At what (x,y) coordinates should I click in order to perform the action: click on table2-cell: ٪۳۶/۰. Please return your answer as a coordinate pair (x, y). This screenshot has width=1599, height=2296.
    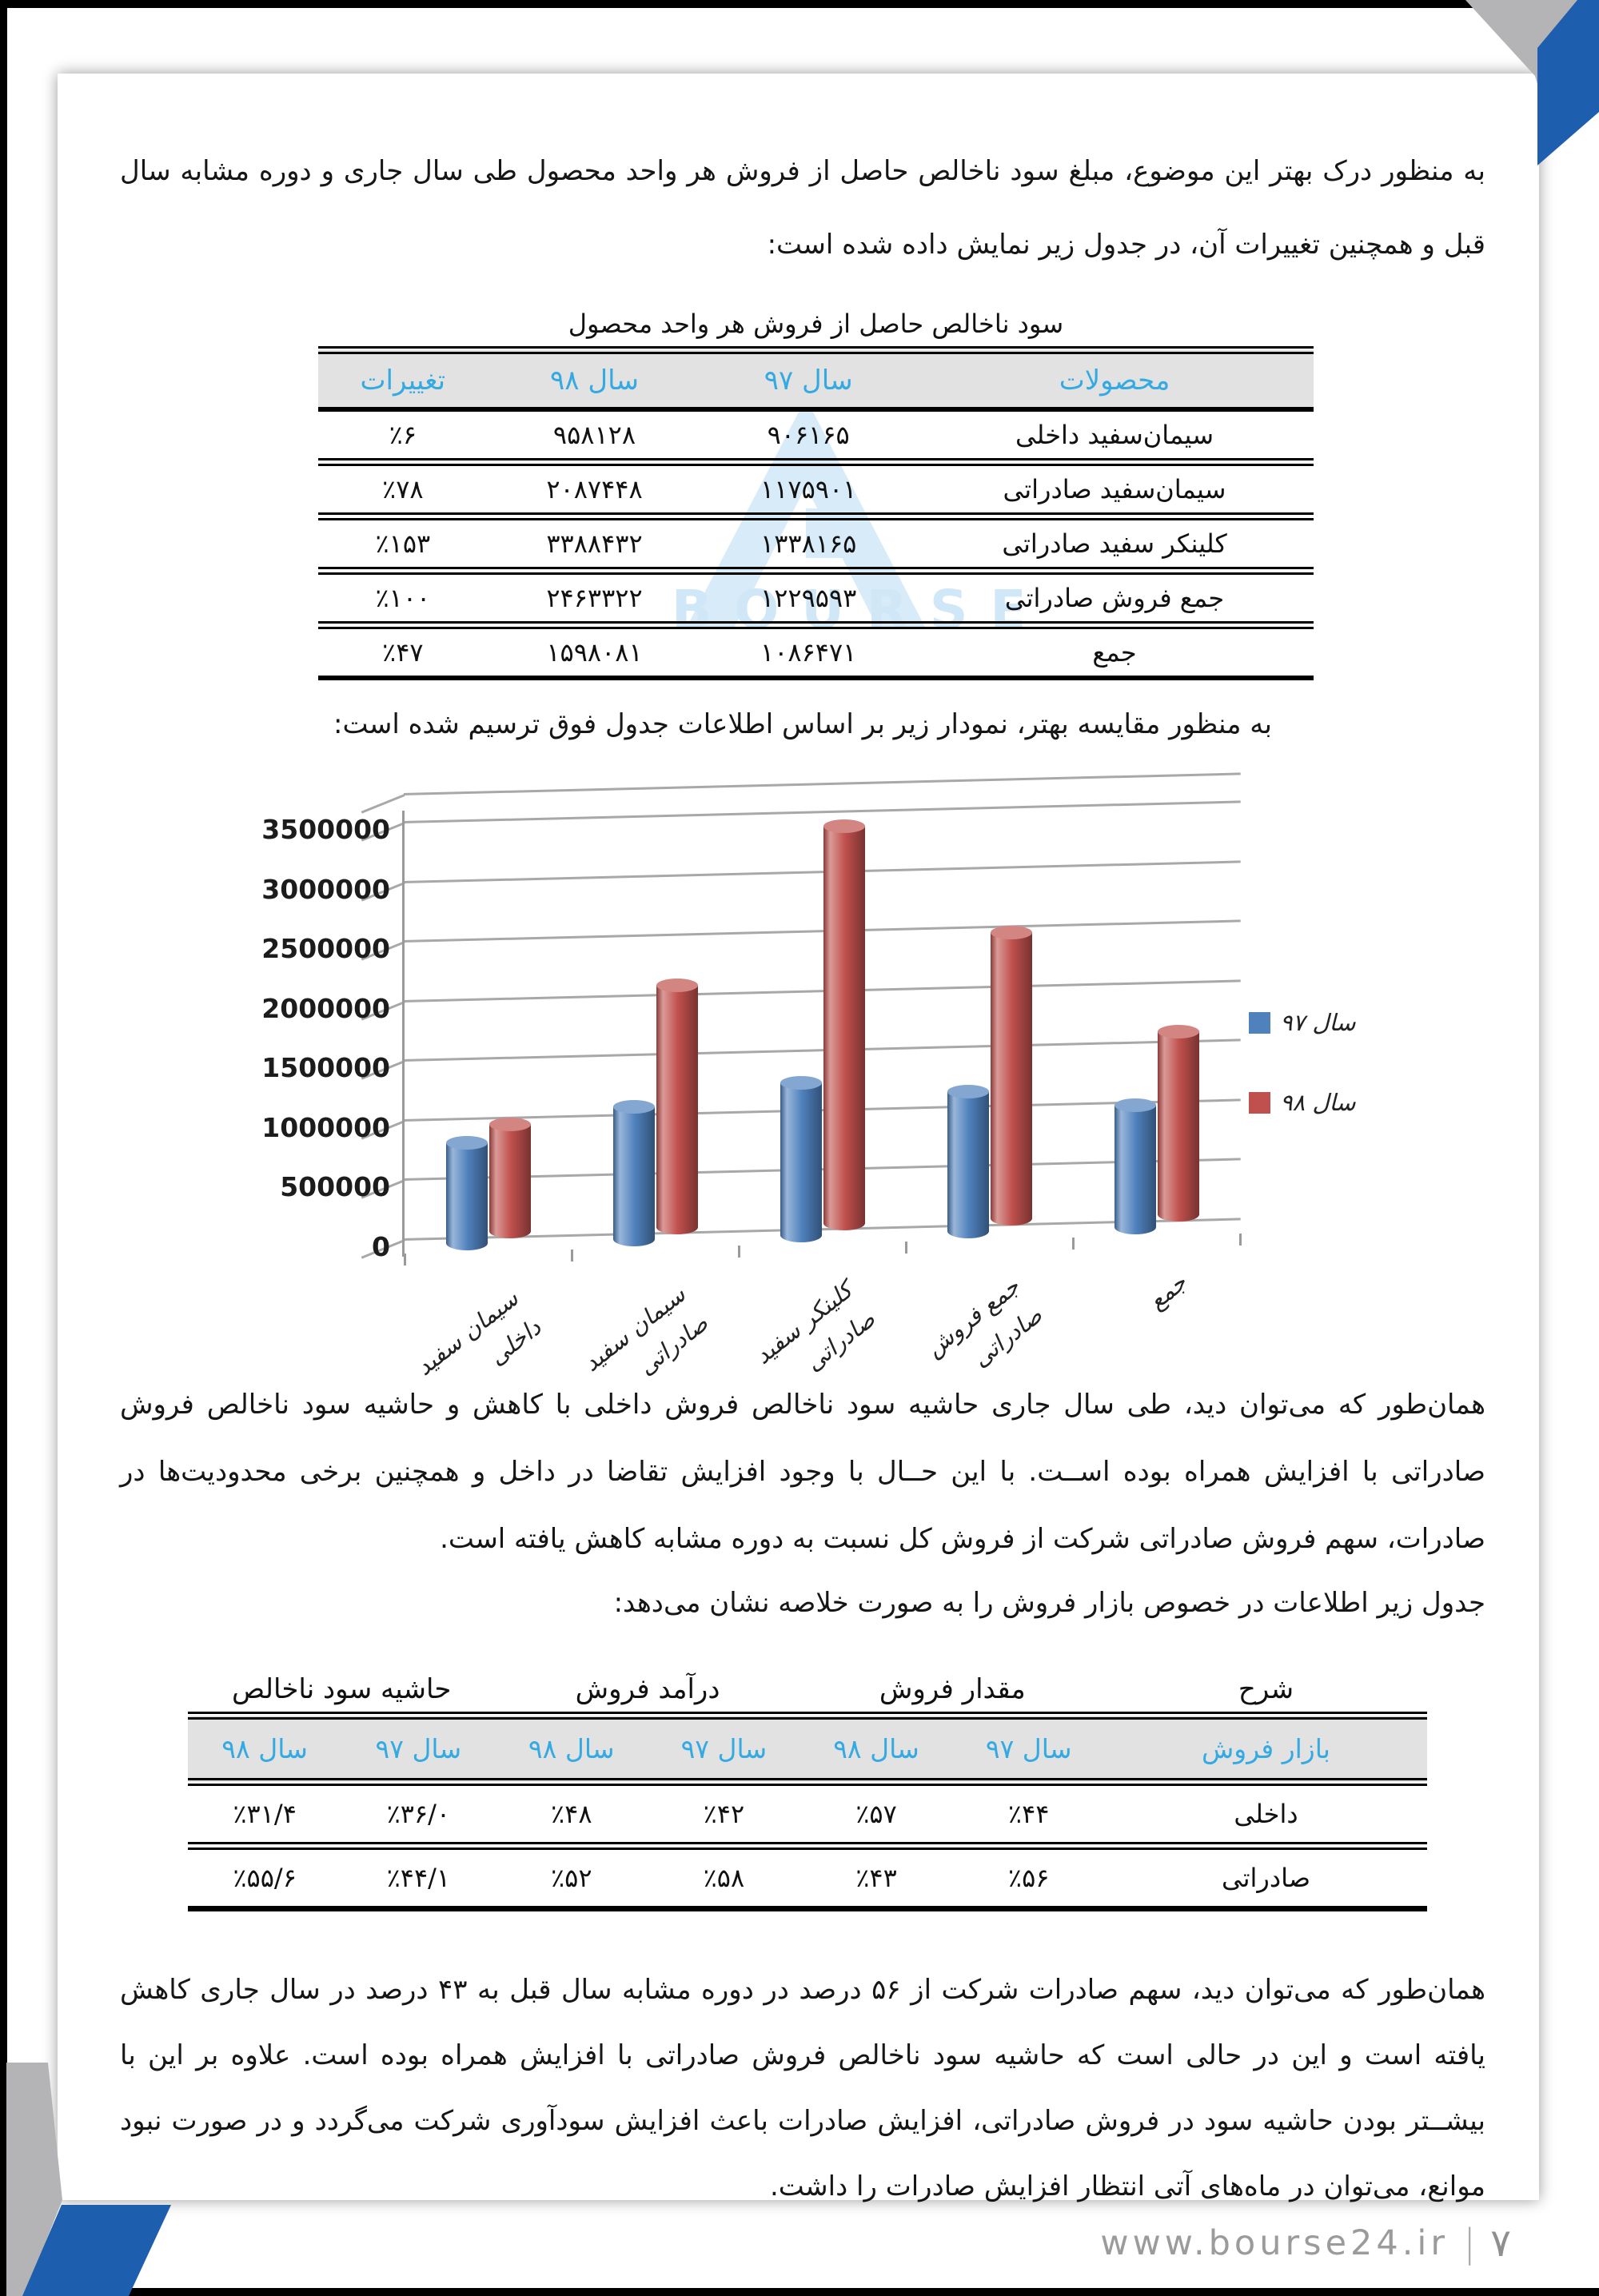
    Looking at the image, I should click on (418, 1816).